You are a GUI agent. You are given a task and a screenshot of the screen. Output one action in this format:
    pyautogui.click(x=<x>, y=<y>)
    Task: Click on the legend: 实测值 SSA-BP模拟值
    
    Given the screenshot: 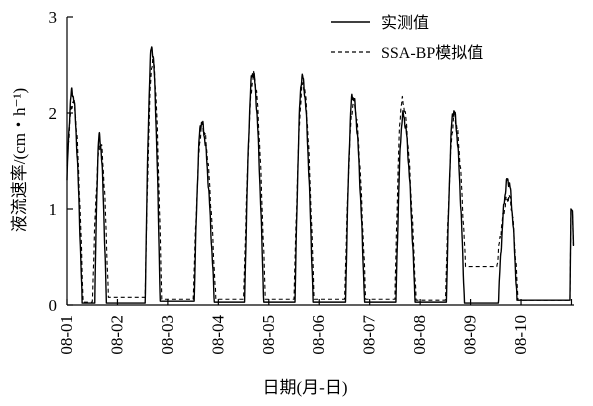 What is the action you would take?
    pyautogui.click(x=407, y=38)
    